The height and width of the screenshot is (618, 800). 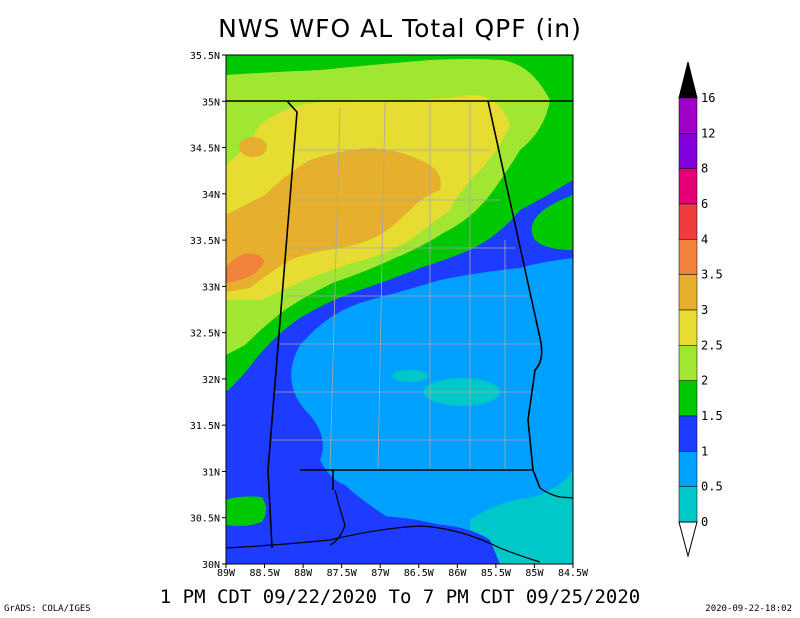 I want to click on field-orange, so click(x=245, y=268).